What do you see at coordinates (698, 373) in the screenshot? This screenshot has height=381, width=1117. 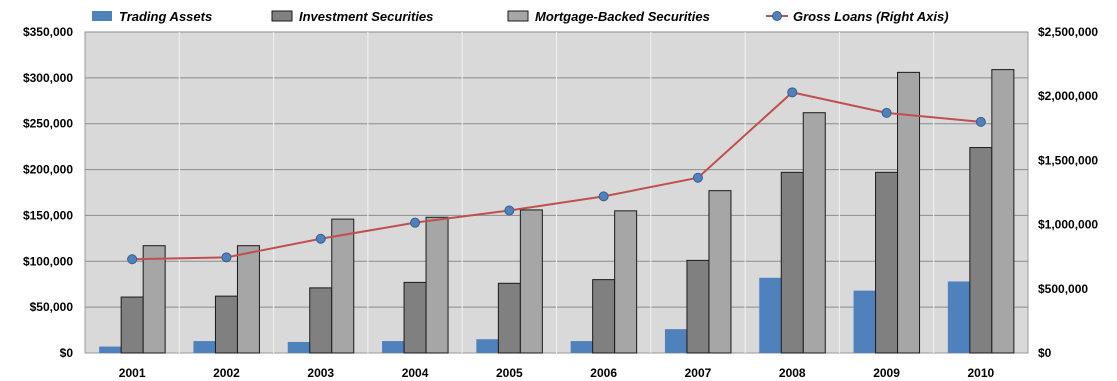 I see `x-tick-label: 2007` at bounding box center [698, 373].